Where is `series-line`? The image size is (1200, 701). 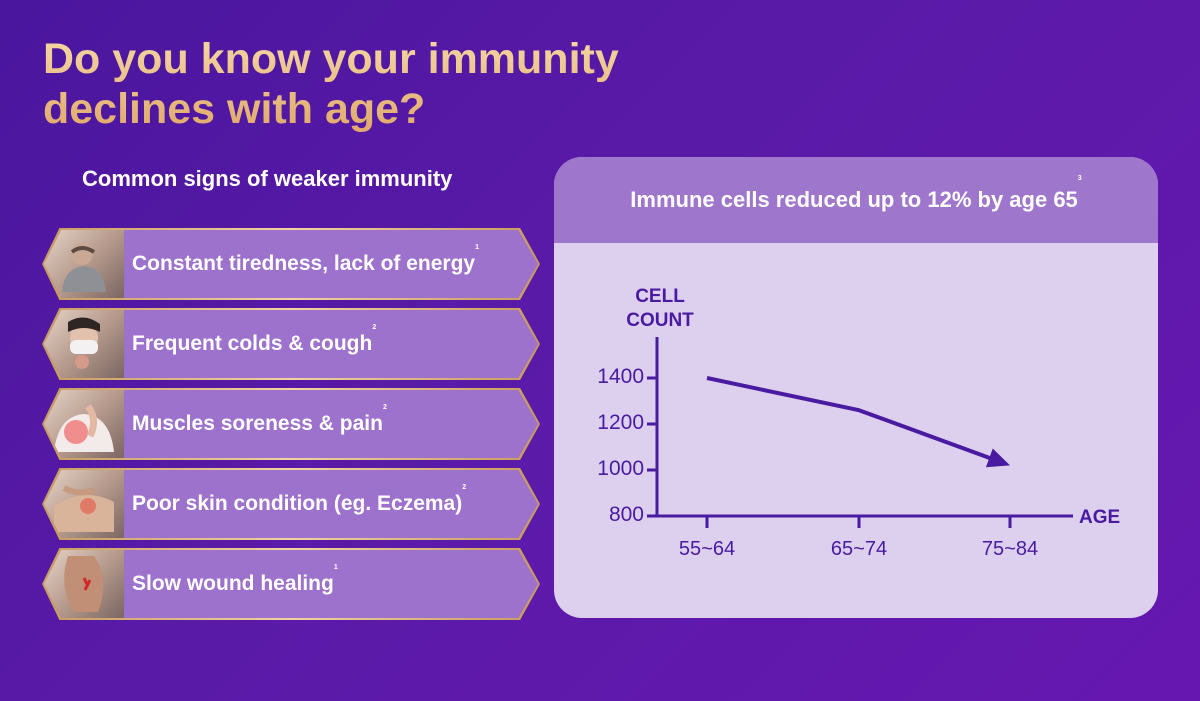
series-line is located at coordinates (851, 419).